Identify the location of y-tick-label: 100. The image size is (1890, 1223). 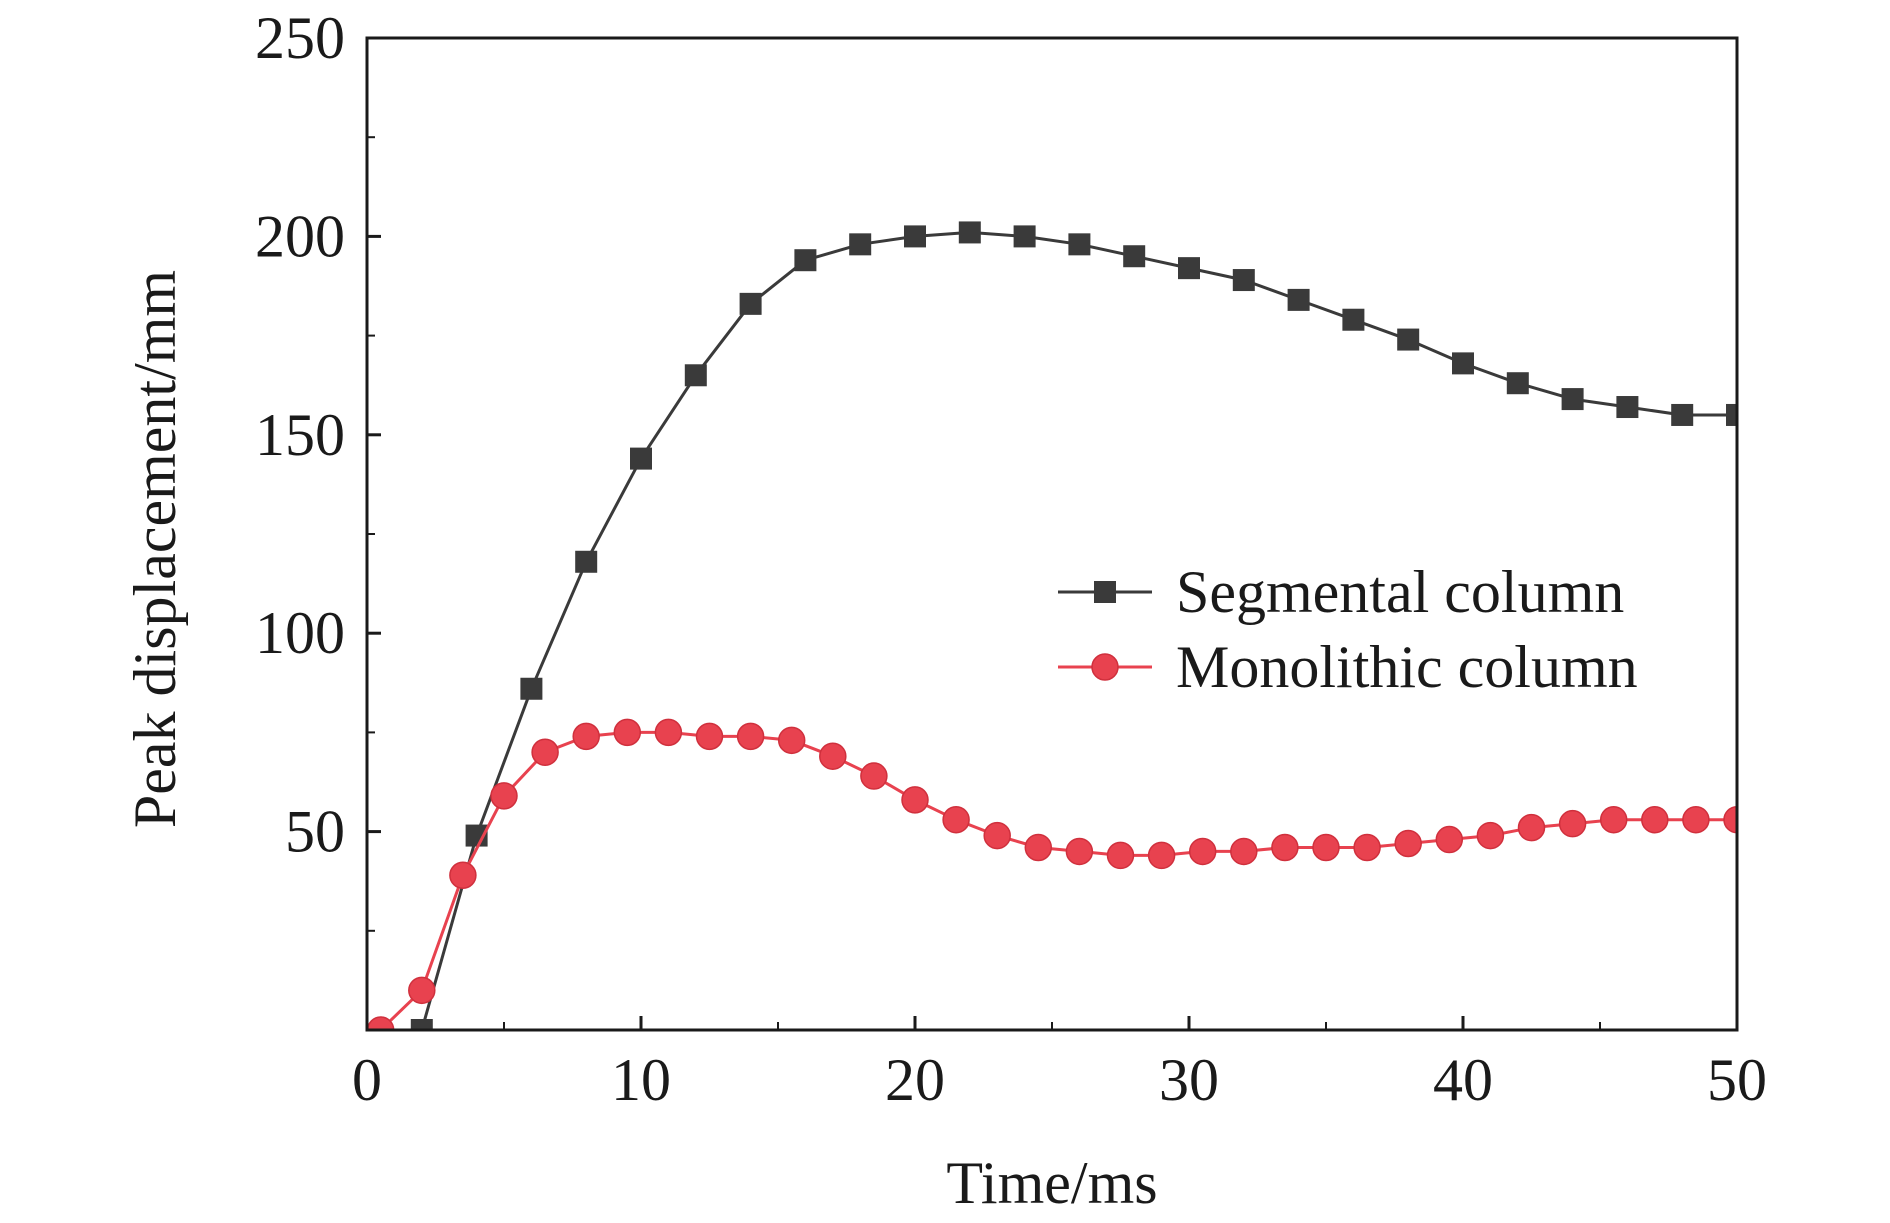
(300, 633).